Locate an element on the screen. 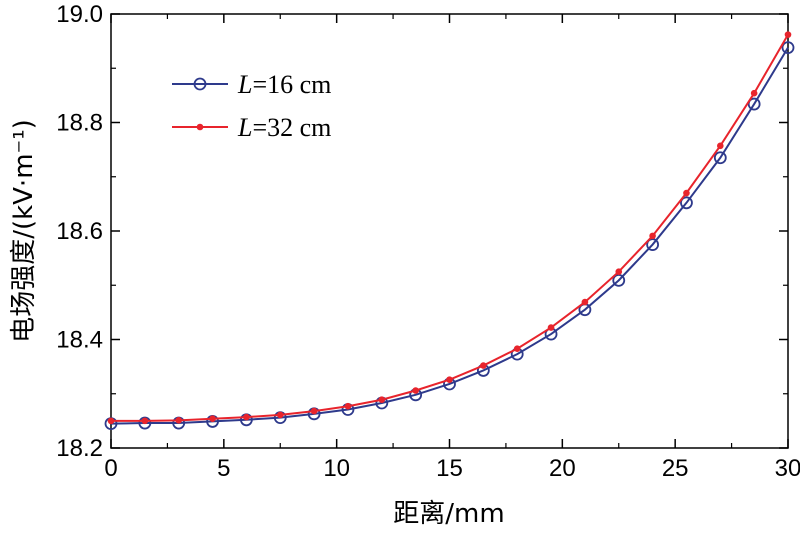 The image size is (800, 533). y-axis-title: 电场强度/(kV·m⁻¹) is located at coordinates (24, 231).